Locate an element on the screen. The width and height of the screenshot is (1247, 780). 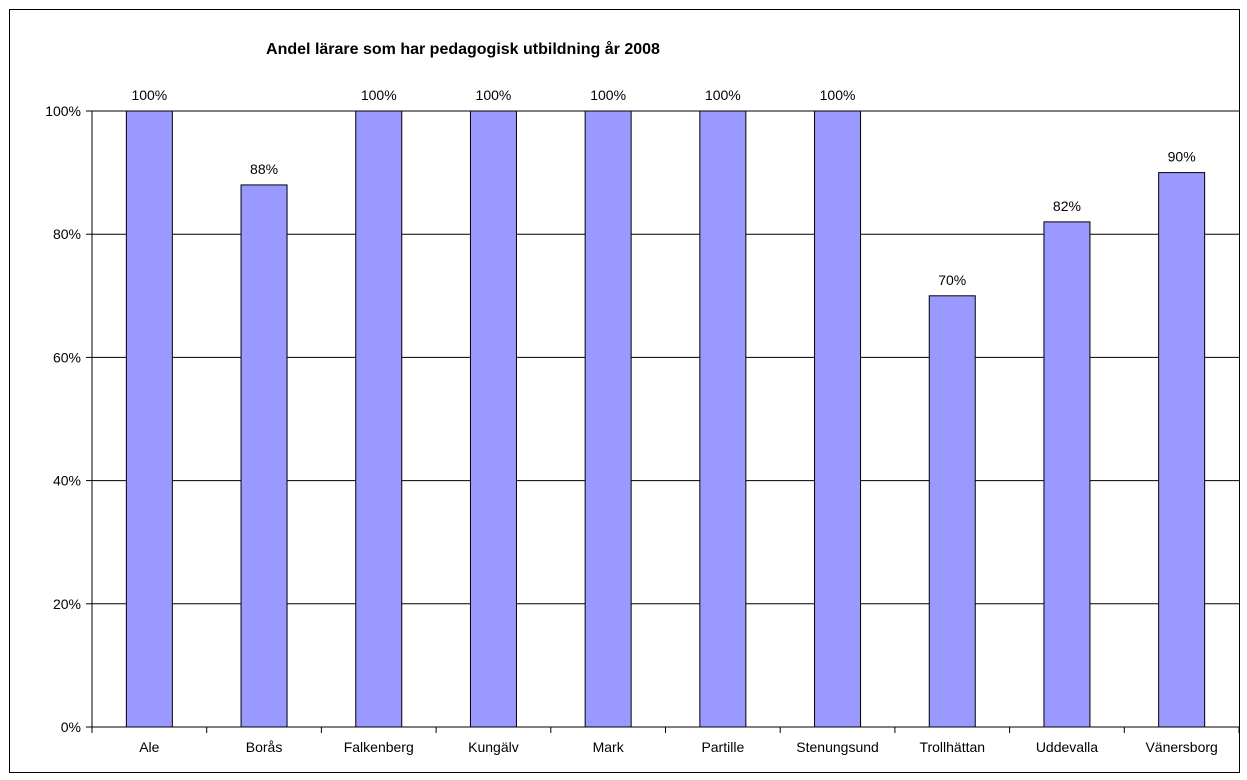
data-label: 70% is located at coordinates (952, 280).